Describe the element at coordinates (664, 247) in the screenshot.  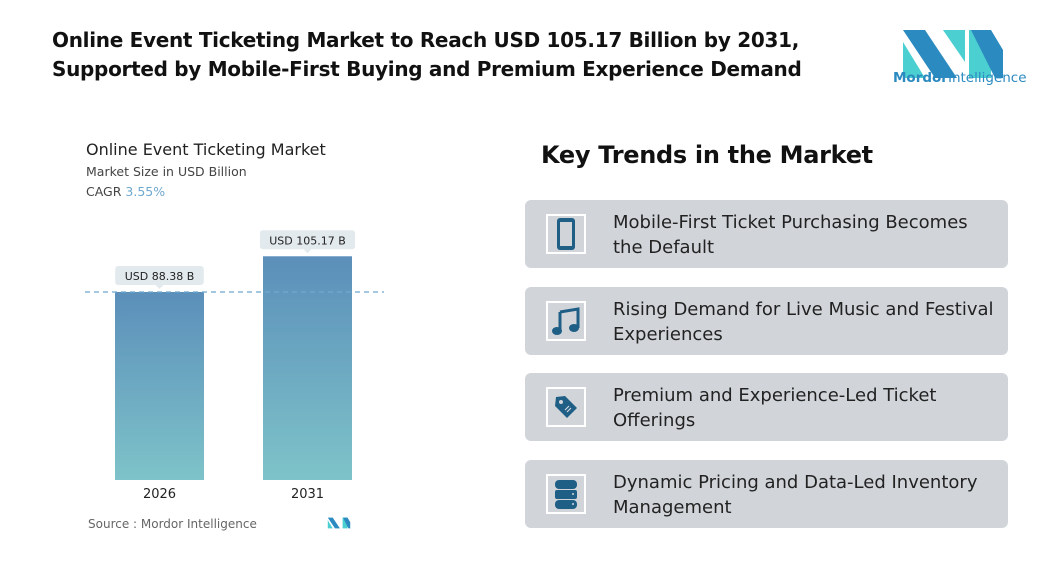
I see `trend-line: the Default` at that location.